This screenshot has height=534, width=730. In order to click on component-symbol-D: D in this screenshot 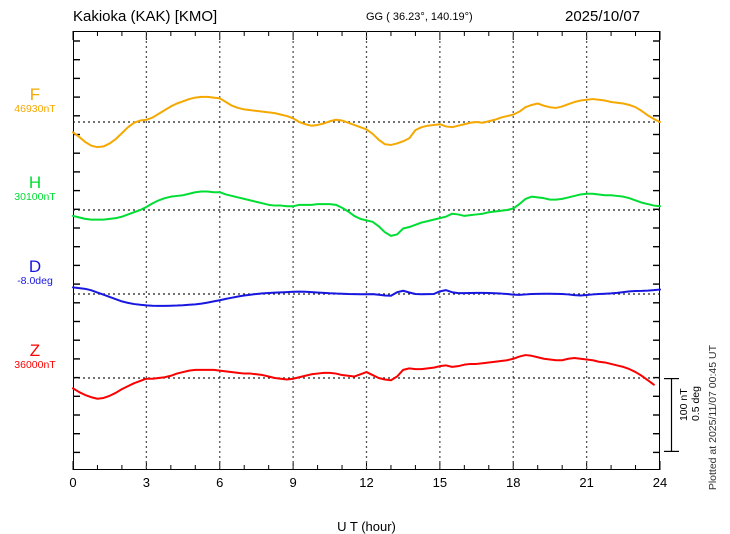, I will do `click(35, 266)`.